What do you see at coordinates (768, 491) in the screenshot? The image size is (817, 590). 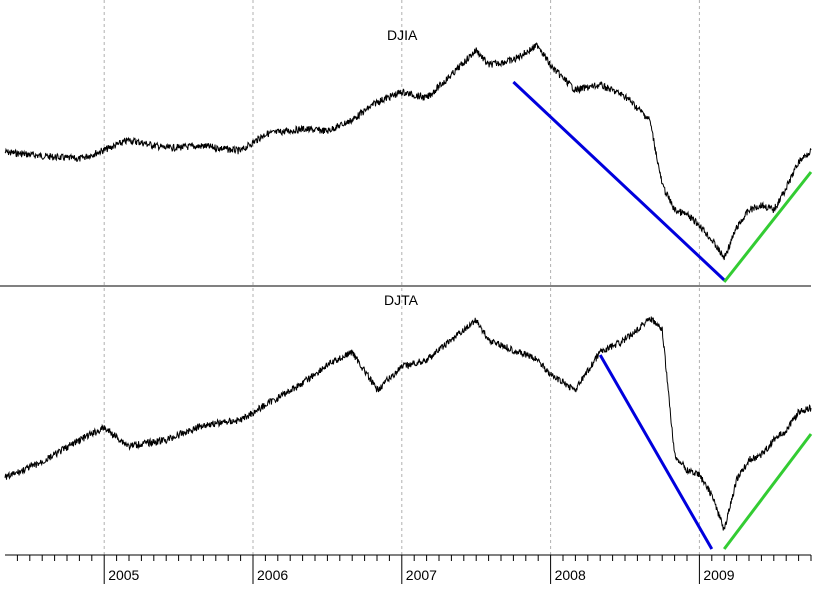 I see `djta-uptrend-line` at bounding box center [768, 491].